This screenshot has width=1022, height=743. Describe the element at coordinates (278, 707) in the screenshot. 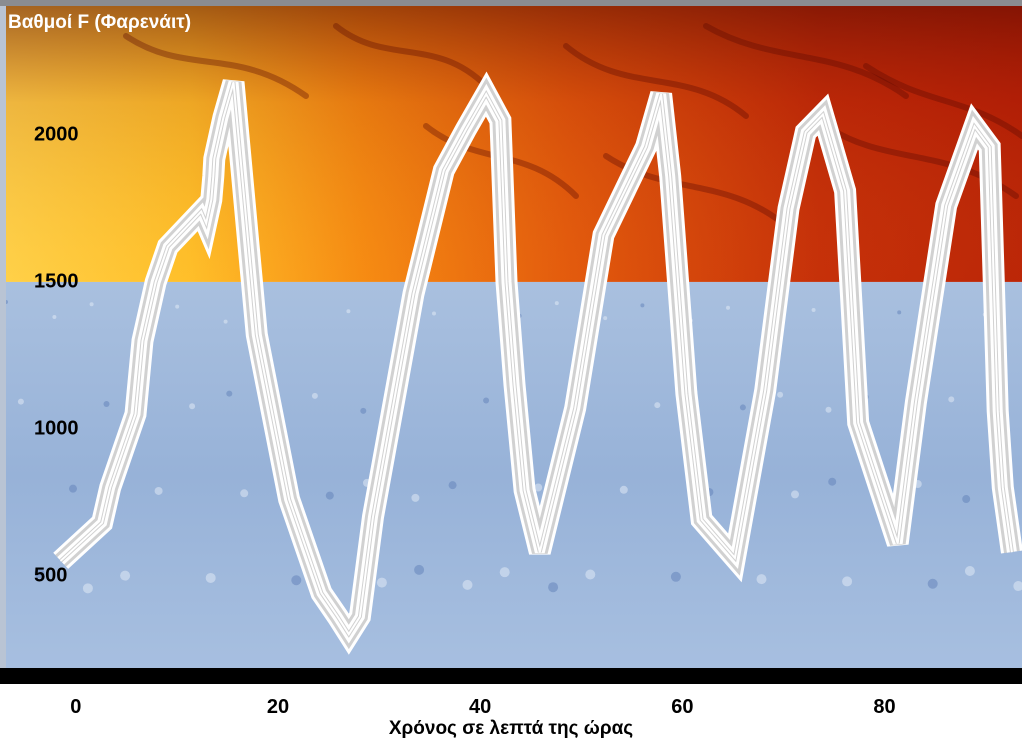

I see `x-tick-label-20: 20` at that location.